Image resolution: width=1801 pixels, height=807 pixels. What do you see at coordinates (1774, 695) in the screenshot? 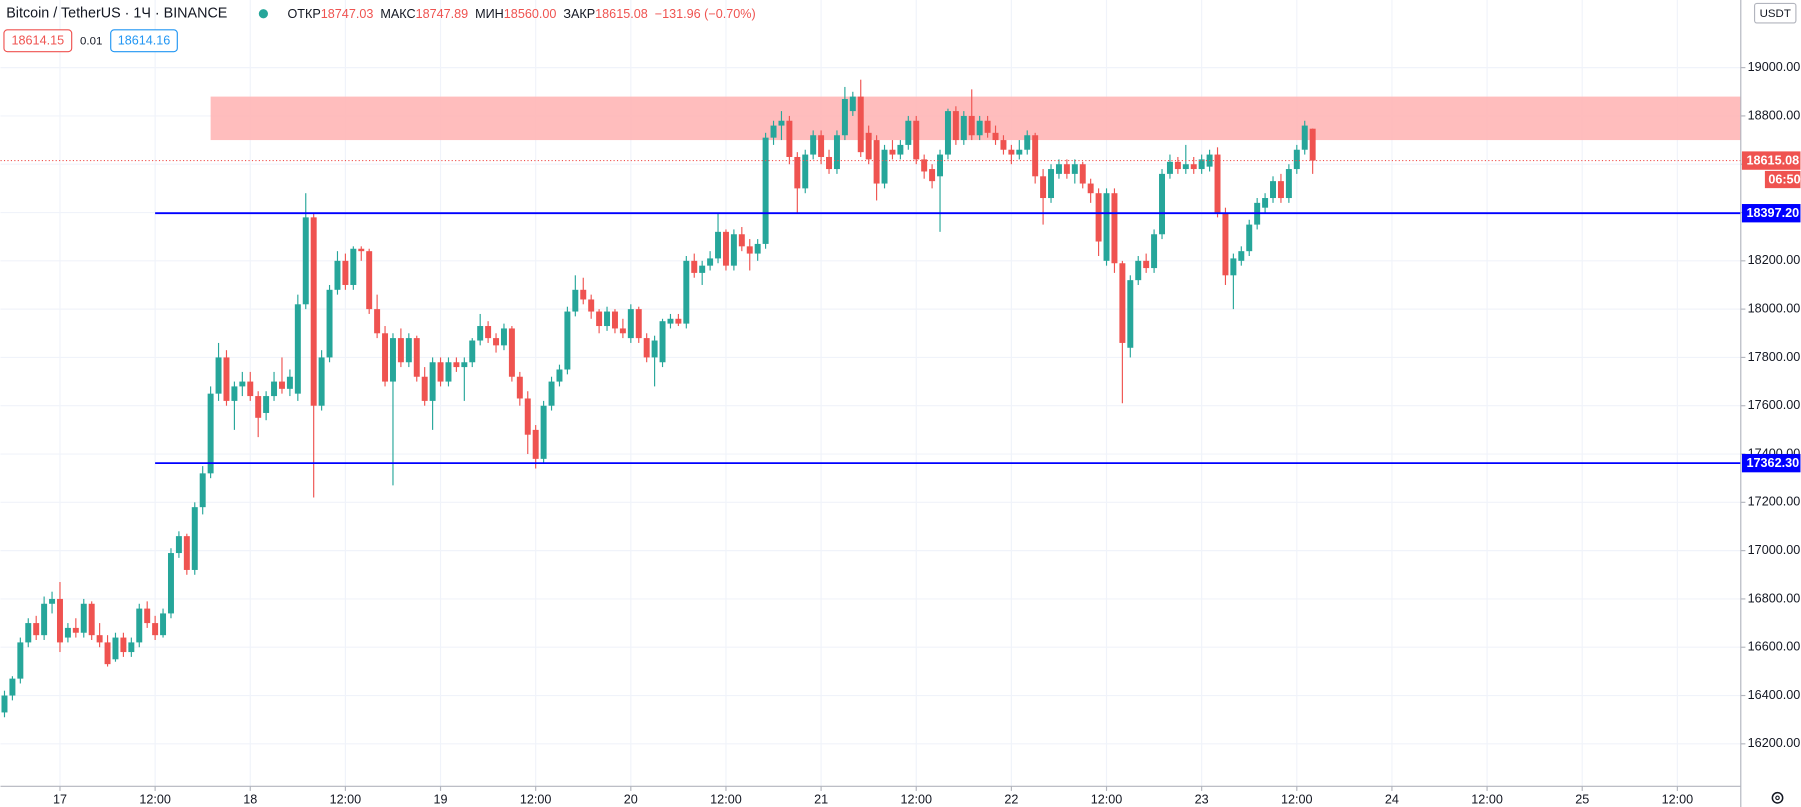
I see `y-tick-label: 16400.00` at bounding box center [1774, 695].